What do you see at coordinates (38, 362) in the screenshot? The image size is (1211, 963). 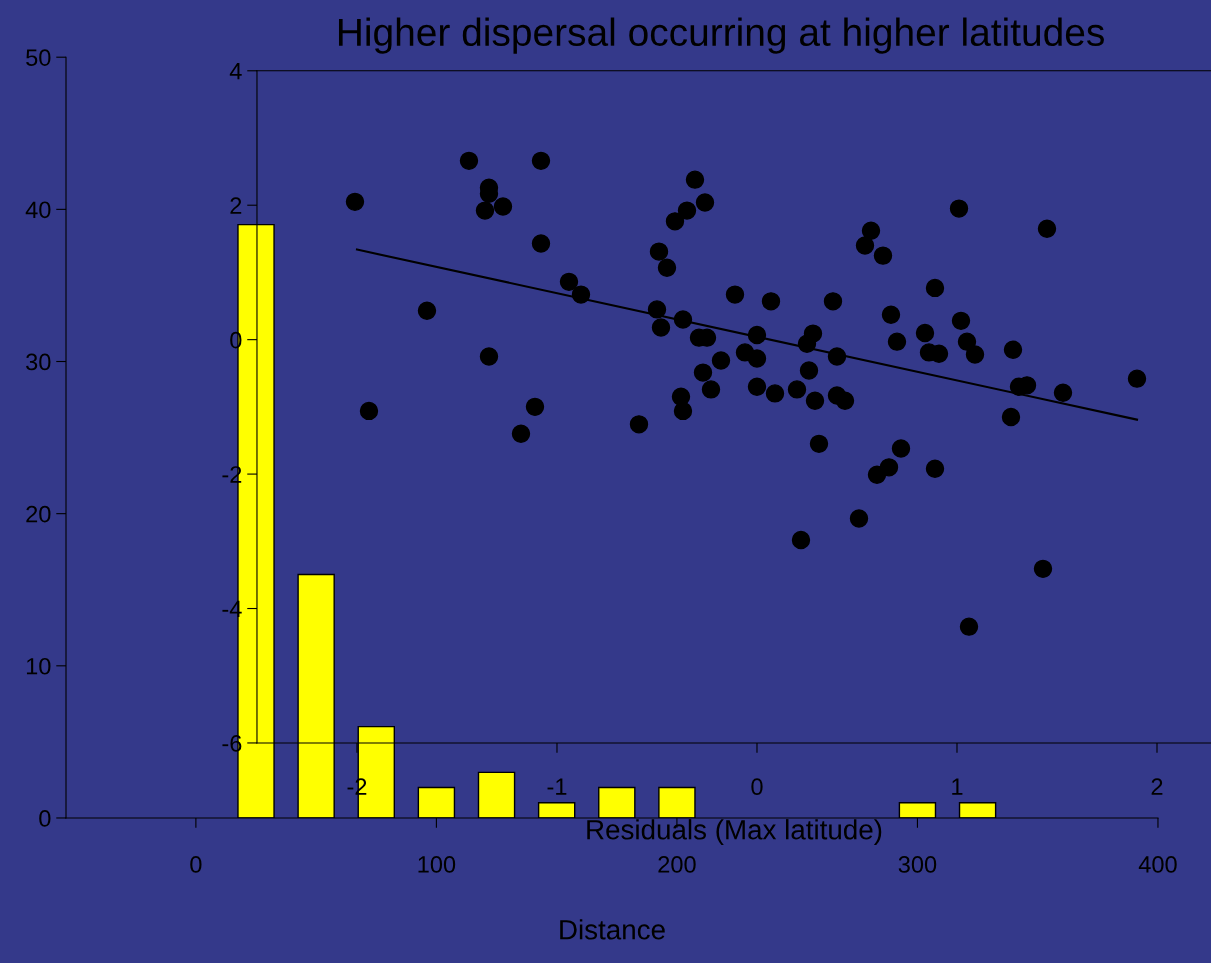 I see `y-tick-label: 30` at bounding box center [38, 362].